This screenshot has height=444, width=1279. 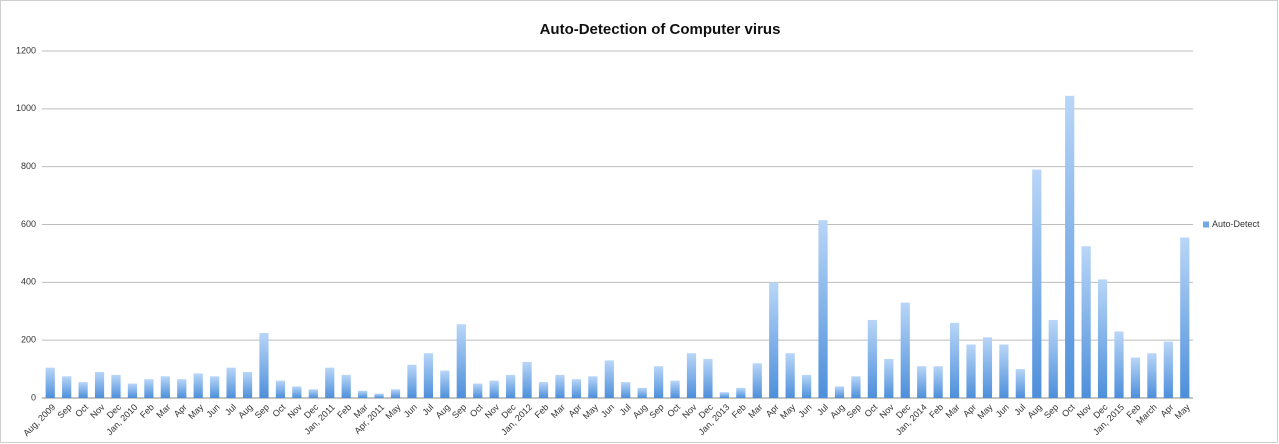 What do you see at coordinates (1236, 224) in the screenshot?
I see `legend-label: Auto-Detect` at bounding box center [1236, 224].